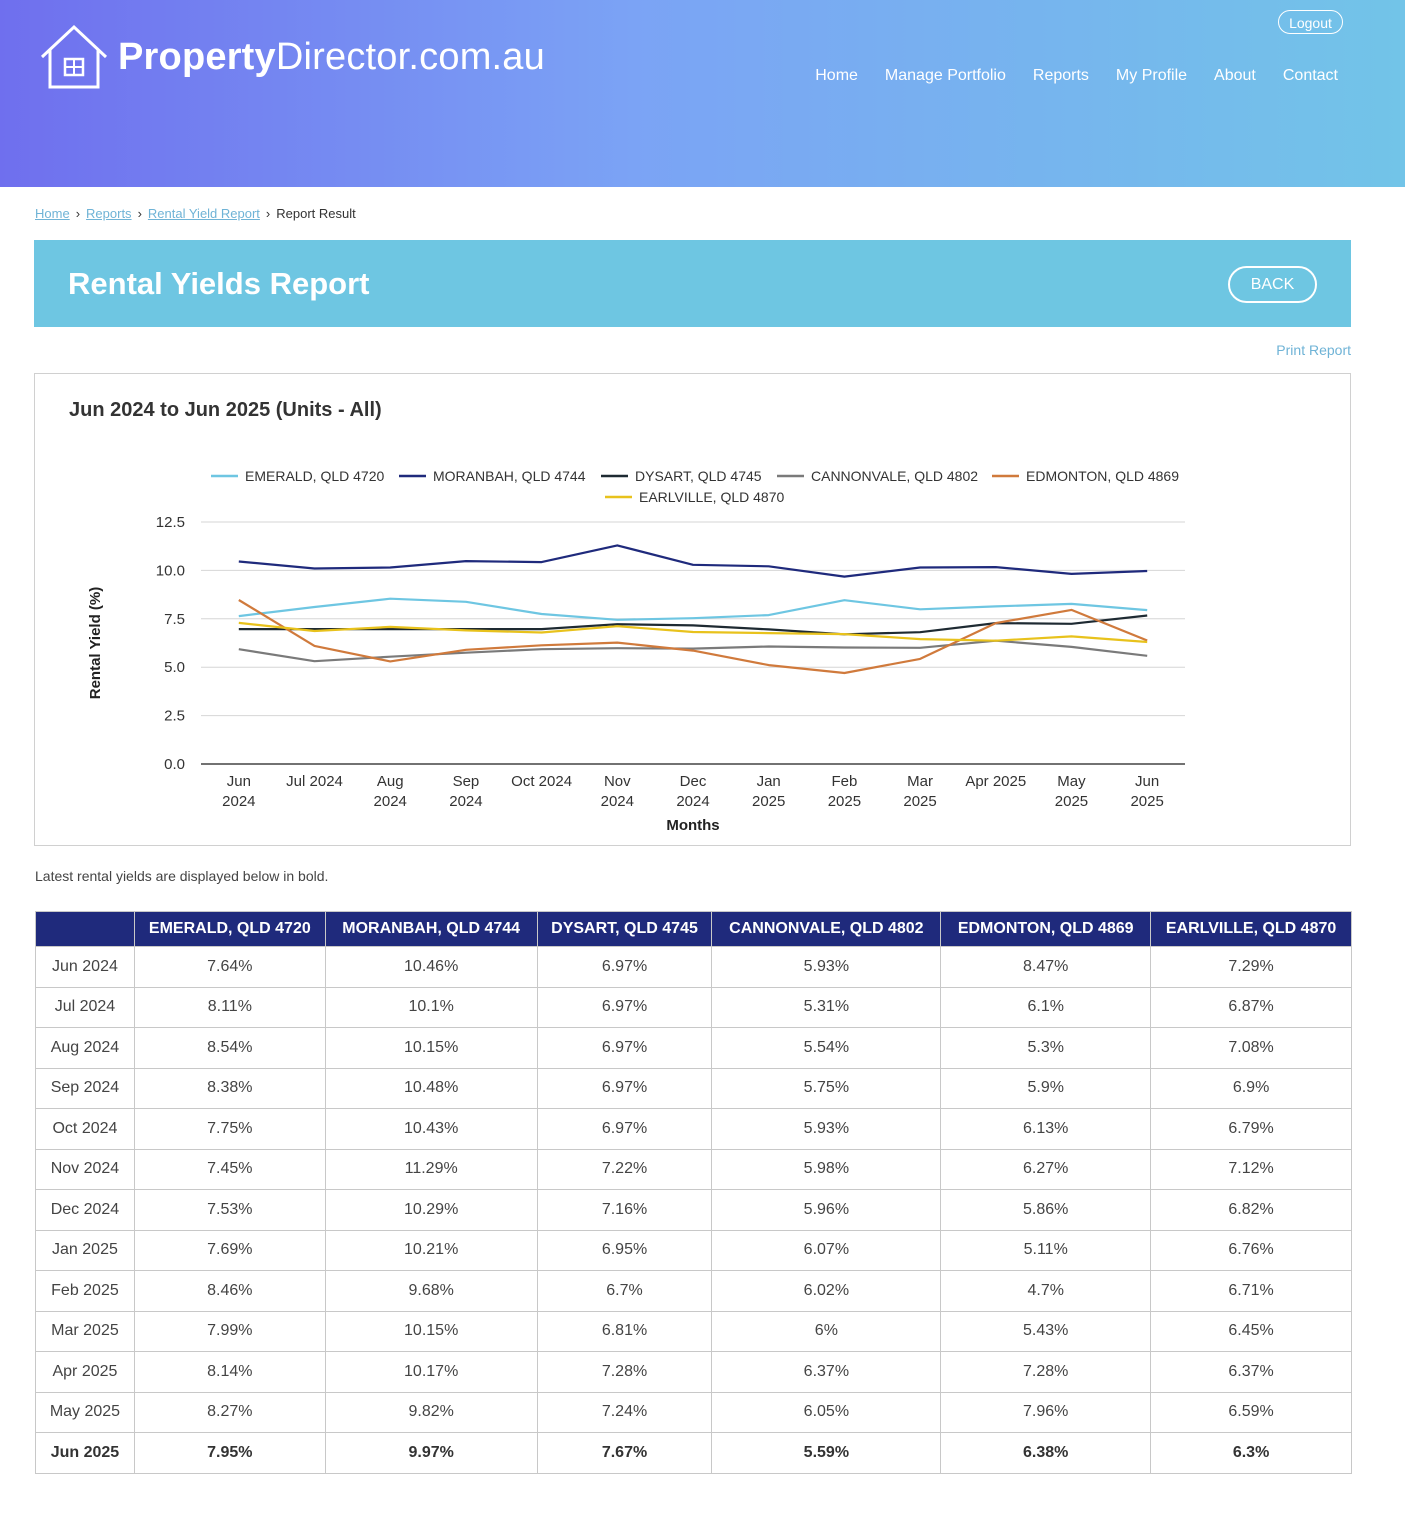  I want to click on table-month-cell: Mar 2025, so click(85, 1331).